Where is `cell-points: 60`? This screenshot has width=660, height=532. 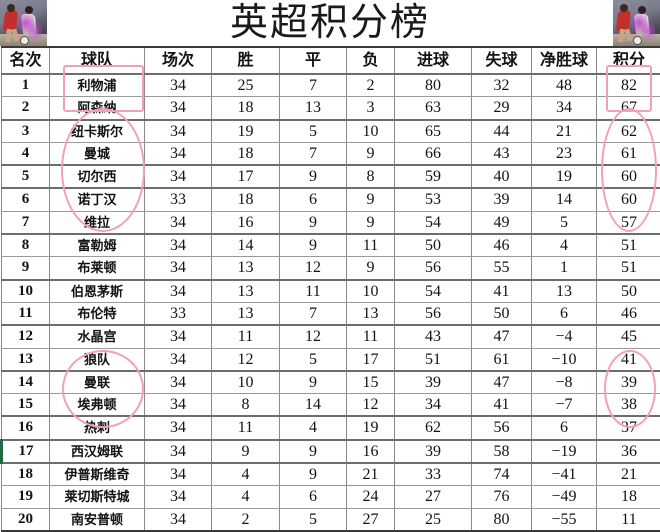
cell-points: 60 is located at coordinates (628, 176).